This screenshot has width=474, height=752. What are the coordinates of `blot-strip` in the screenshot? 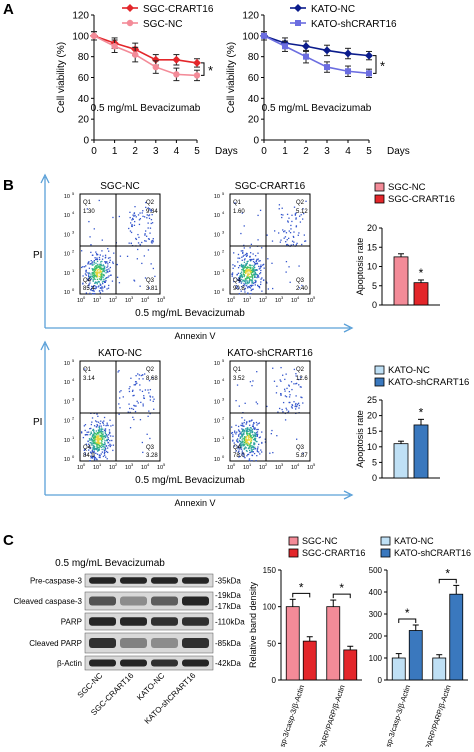 It's located at (149, 580).